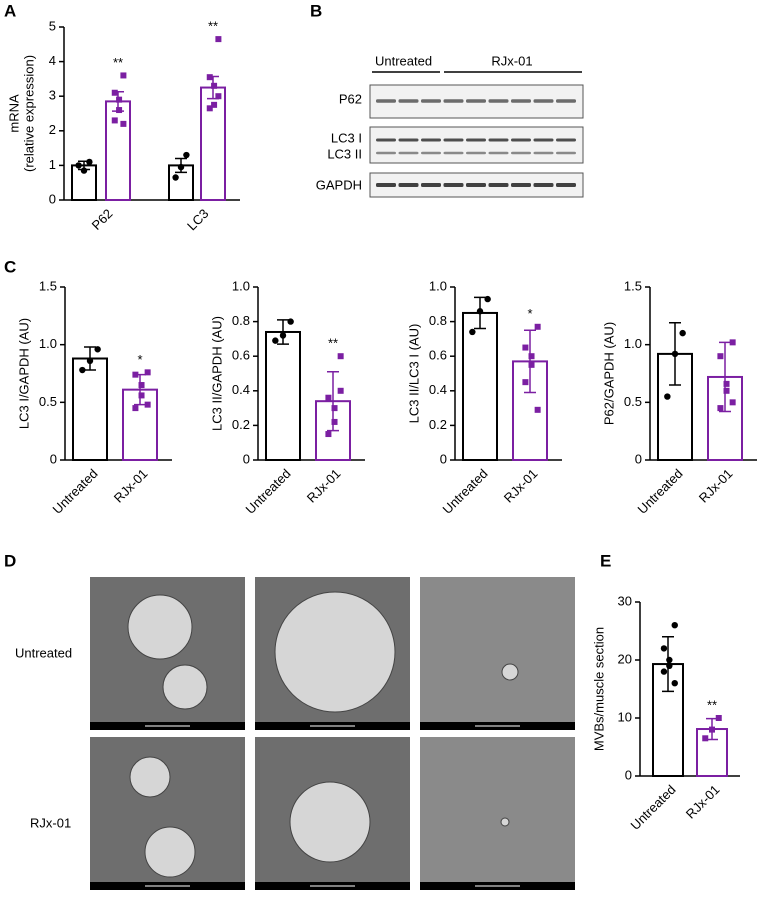 Image resolution: width=776 pixels, height=897 pixels. What do you see at coordinates (52, 95) in the screenshot?
I see `y-tick-label: 3` at bounding box center [52, 95].